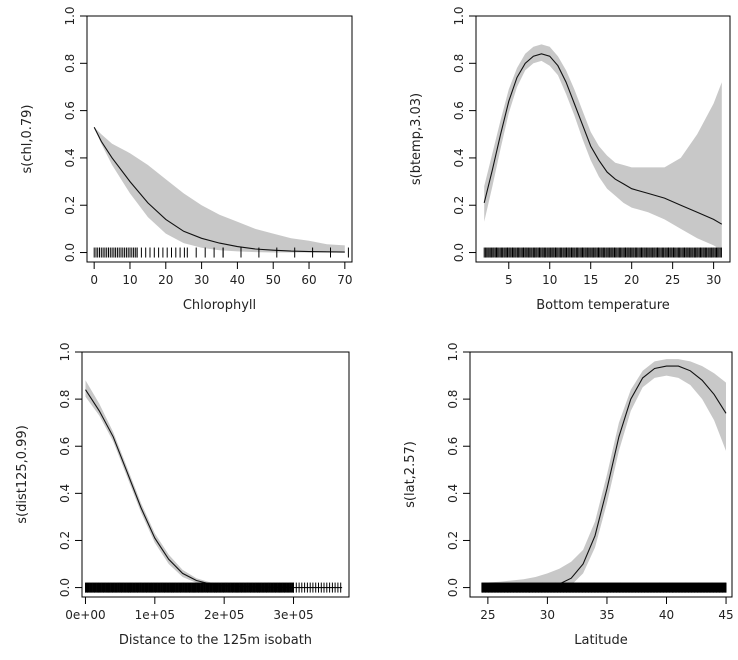 This screenshot has width=738, height=660. Describe the element at coordinates (308, 280) in the screenshot. I see `x-tick-label: 60` at that location.